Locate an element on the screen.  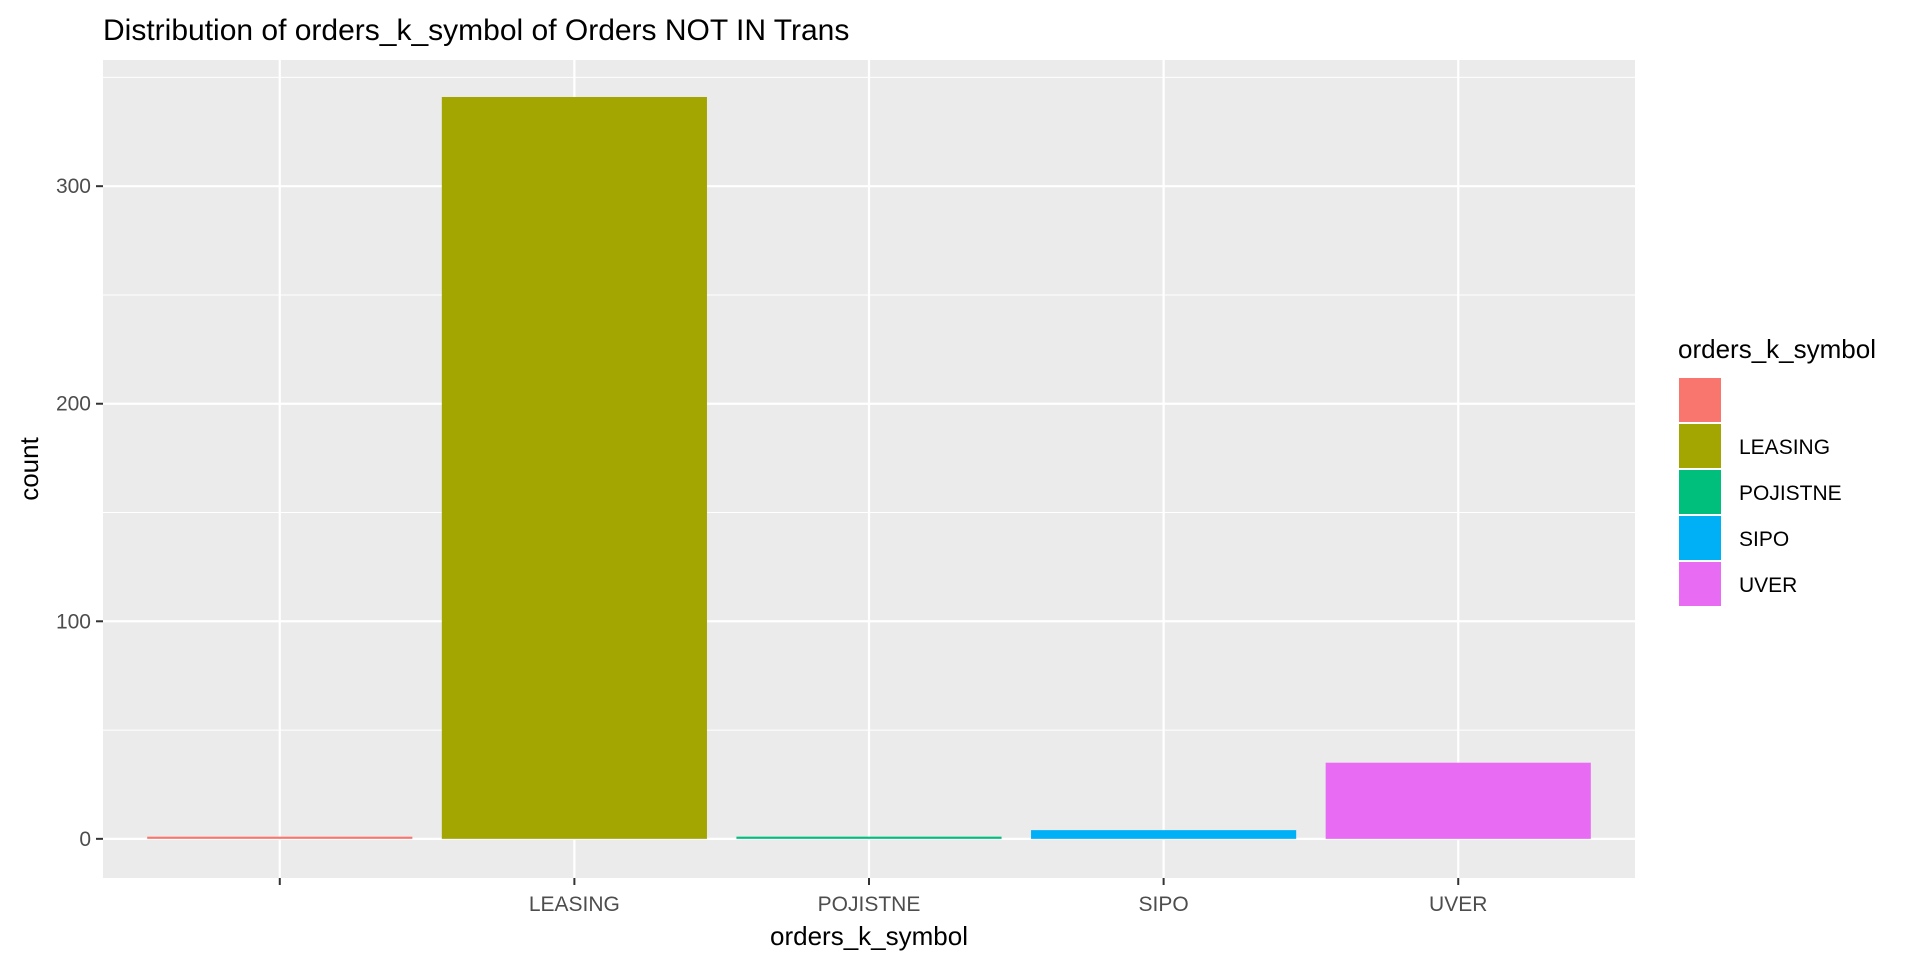
y-axis: 0 100 200 300 is located at coordinates (79, 513).